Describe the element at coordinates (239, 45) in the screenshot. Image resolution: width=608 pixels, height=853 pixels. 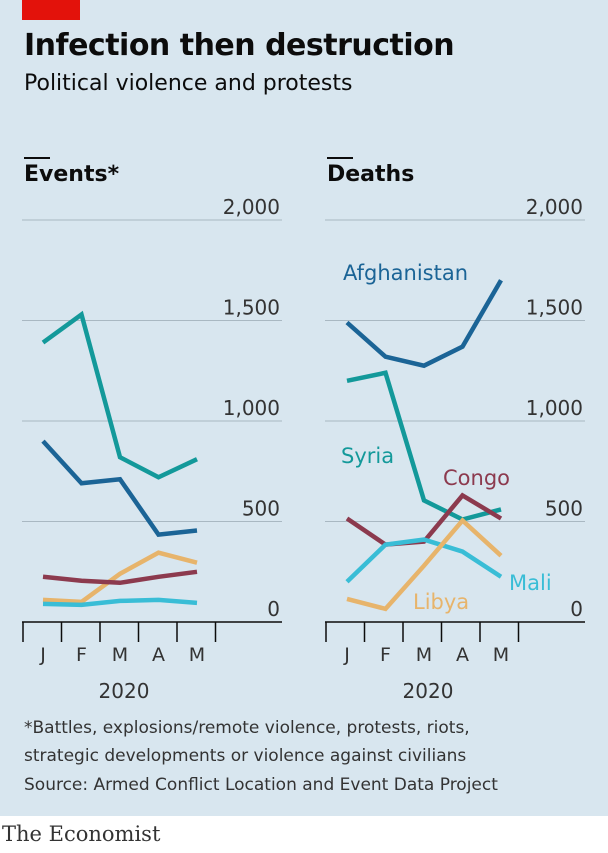
I see `chart-title: Infection then destruction` at that location.